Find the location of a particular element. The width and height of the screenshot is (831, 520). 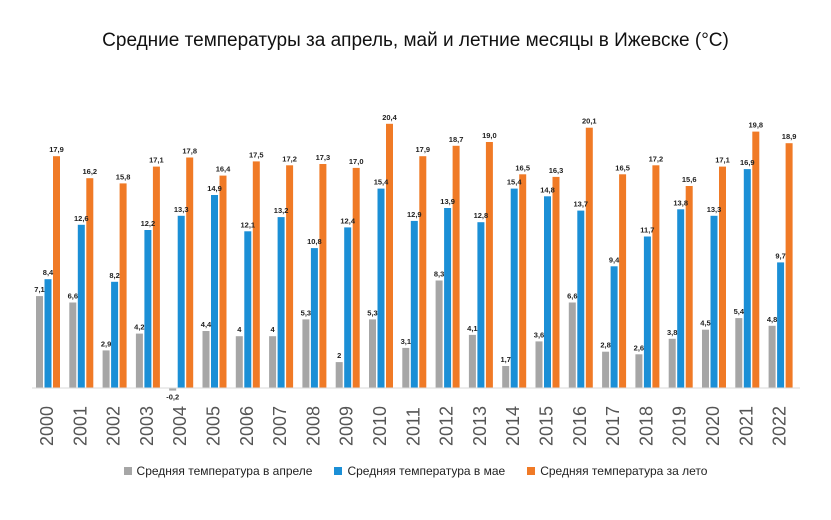

value-label-april-2016: 6,6 is located at coordinates (572, 296).